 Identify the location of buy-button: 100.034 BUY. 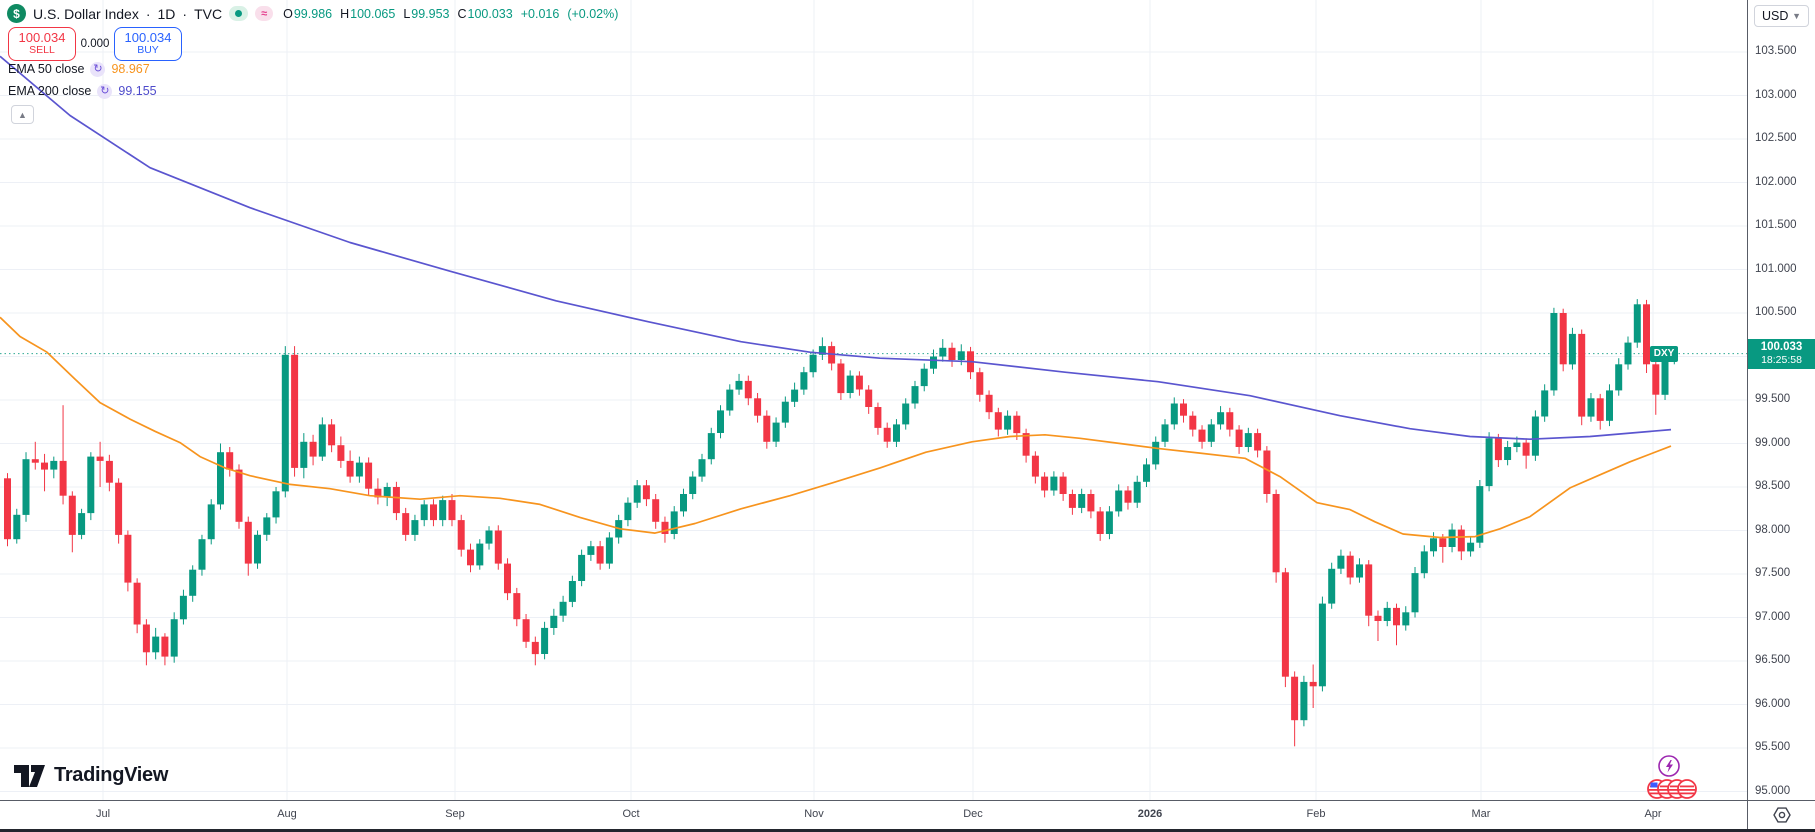
(148, 44).